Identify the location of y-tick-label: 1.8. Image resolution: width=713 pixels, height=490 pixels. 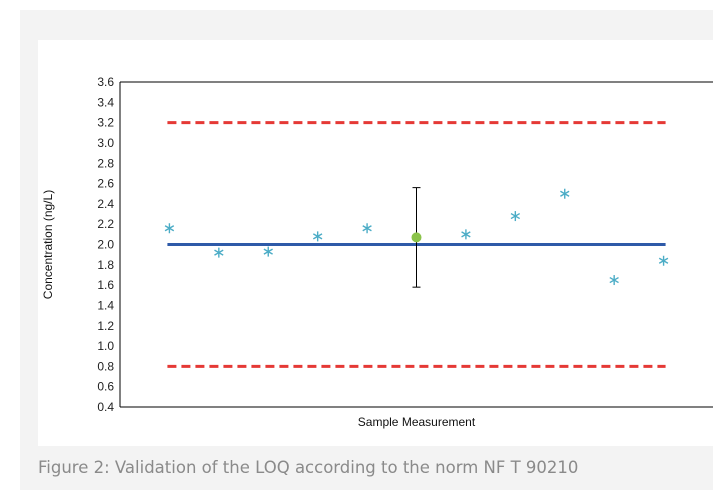
(105, 265).